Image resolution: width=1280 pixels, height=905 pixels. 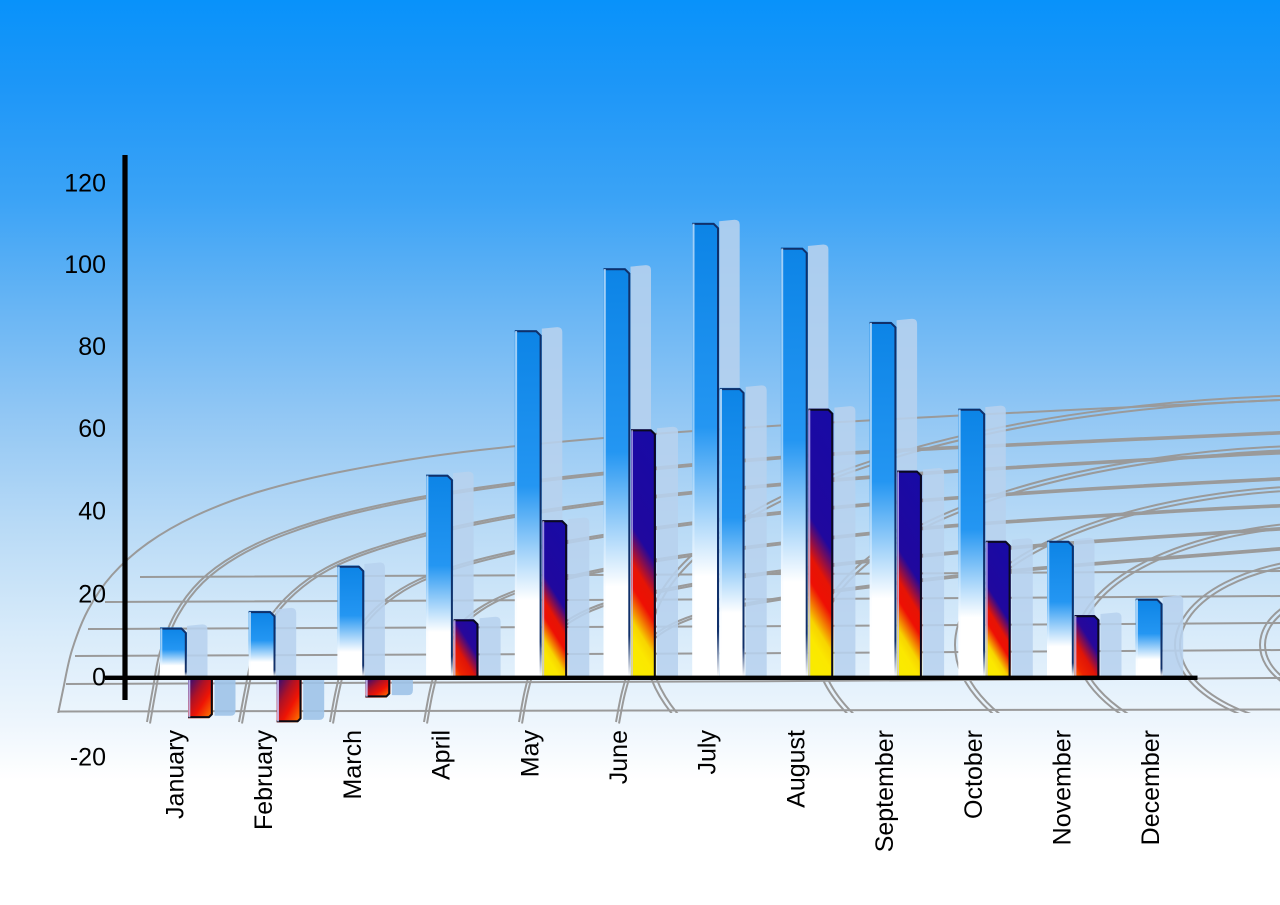 What do you see at coordinates (92, 595) in the screenshot?
I see `svg-text: 20` at bounding box center [92, 595].